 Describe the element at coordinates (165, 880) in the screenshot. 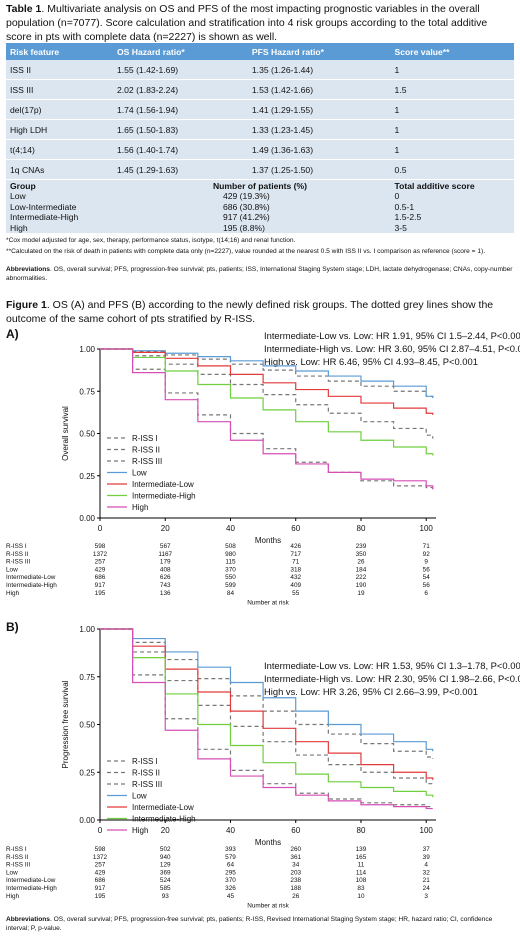

I see `risk-value: 524` at that location.